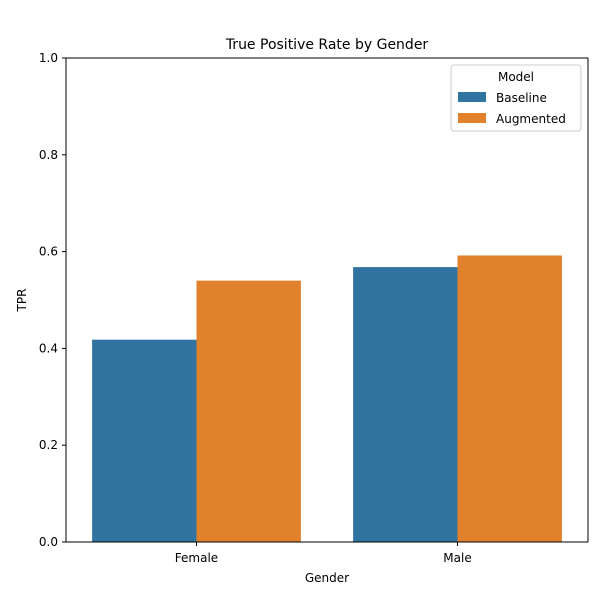 The width and height of the screenshot is (594, 600). I want to click on x-tick-label-male: Male, so click(457, 558).